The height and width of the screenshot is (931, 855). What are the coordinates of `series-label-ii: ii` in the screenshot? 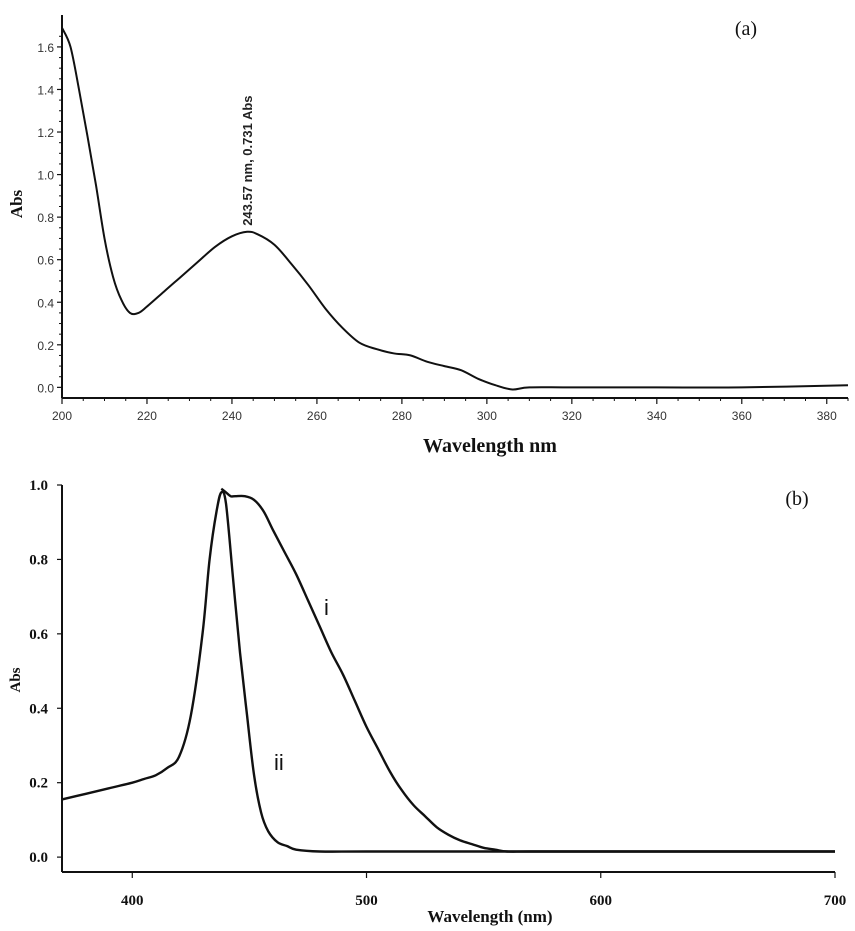 It's located at (279, 762).